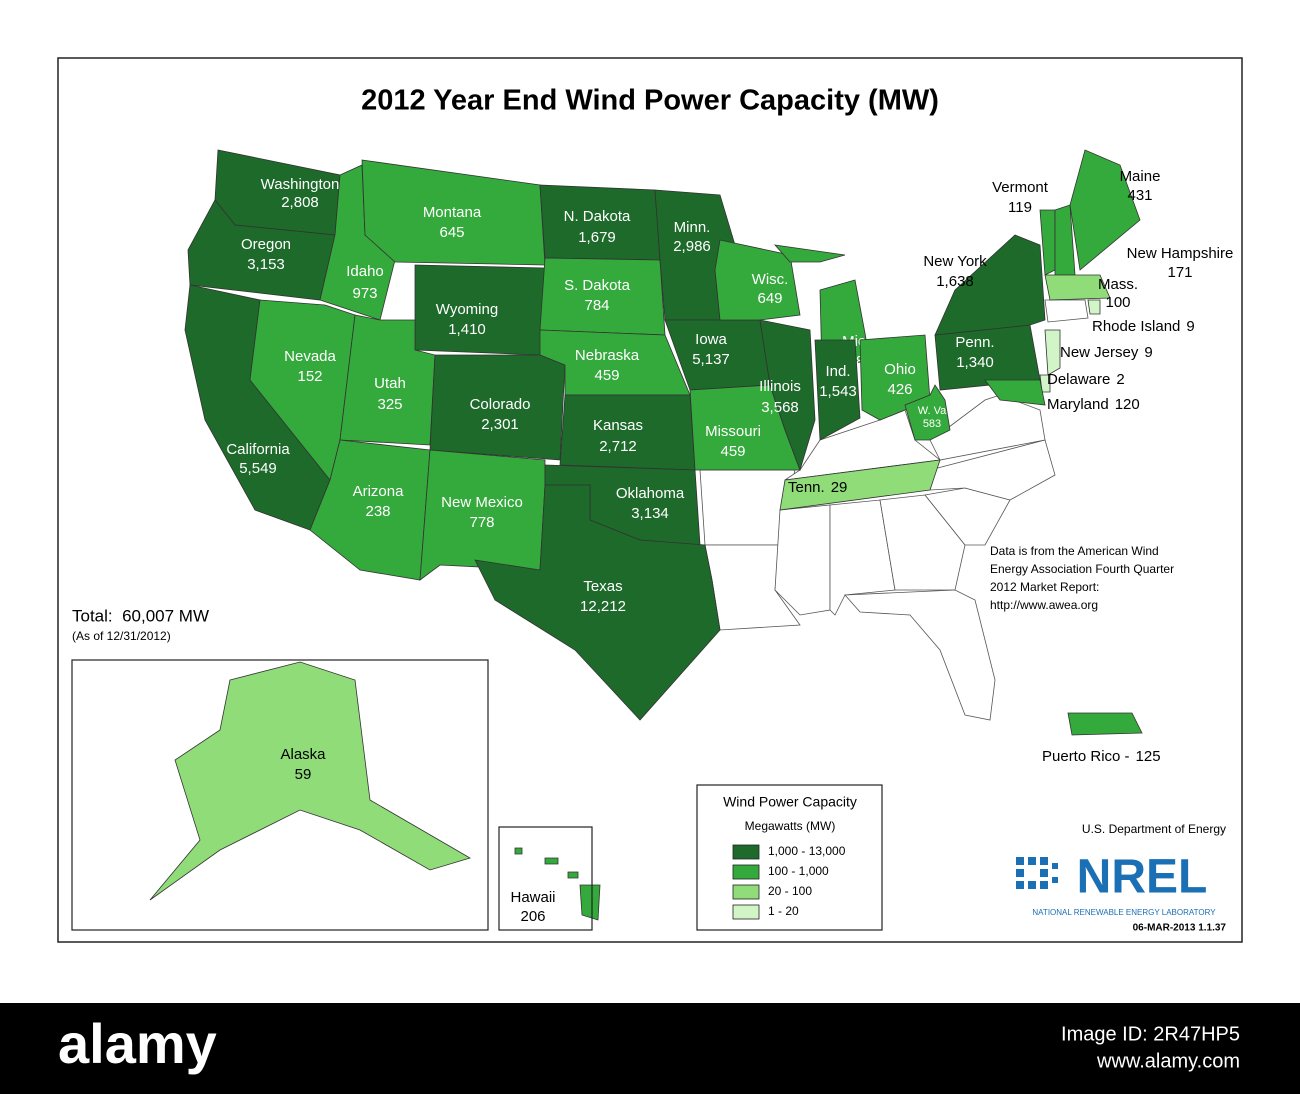 The image size is (1300, 1094). Describe the element at coordinates (807, 851) in the screenshot. I see `legend-label: 1,000 - 13,000` at that location.